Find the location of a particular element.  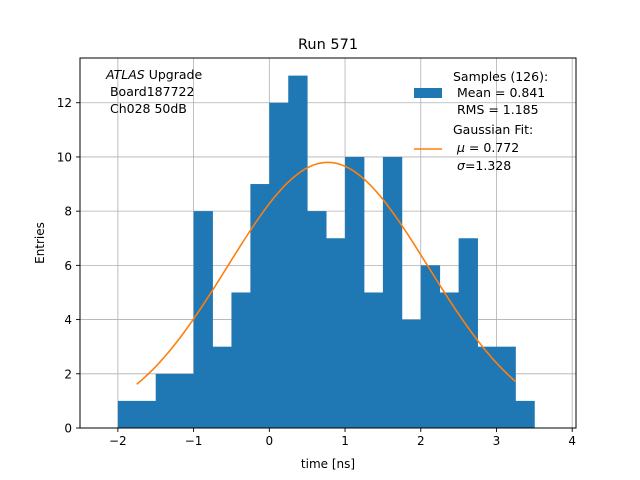

x-axis-ticks: −2 −1 0 1 2 3 4 is located at coordinates (342, 438).